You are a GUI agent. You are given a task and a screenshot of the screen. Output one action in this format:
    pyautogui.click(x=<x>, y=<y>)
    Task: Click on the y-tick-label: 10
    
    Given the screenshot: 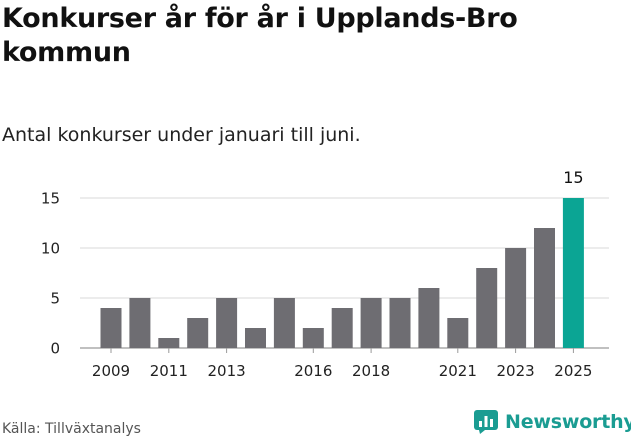 What is the action you would take?
    pyautogui.click(x=50, y=249)
    